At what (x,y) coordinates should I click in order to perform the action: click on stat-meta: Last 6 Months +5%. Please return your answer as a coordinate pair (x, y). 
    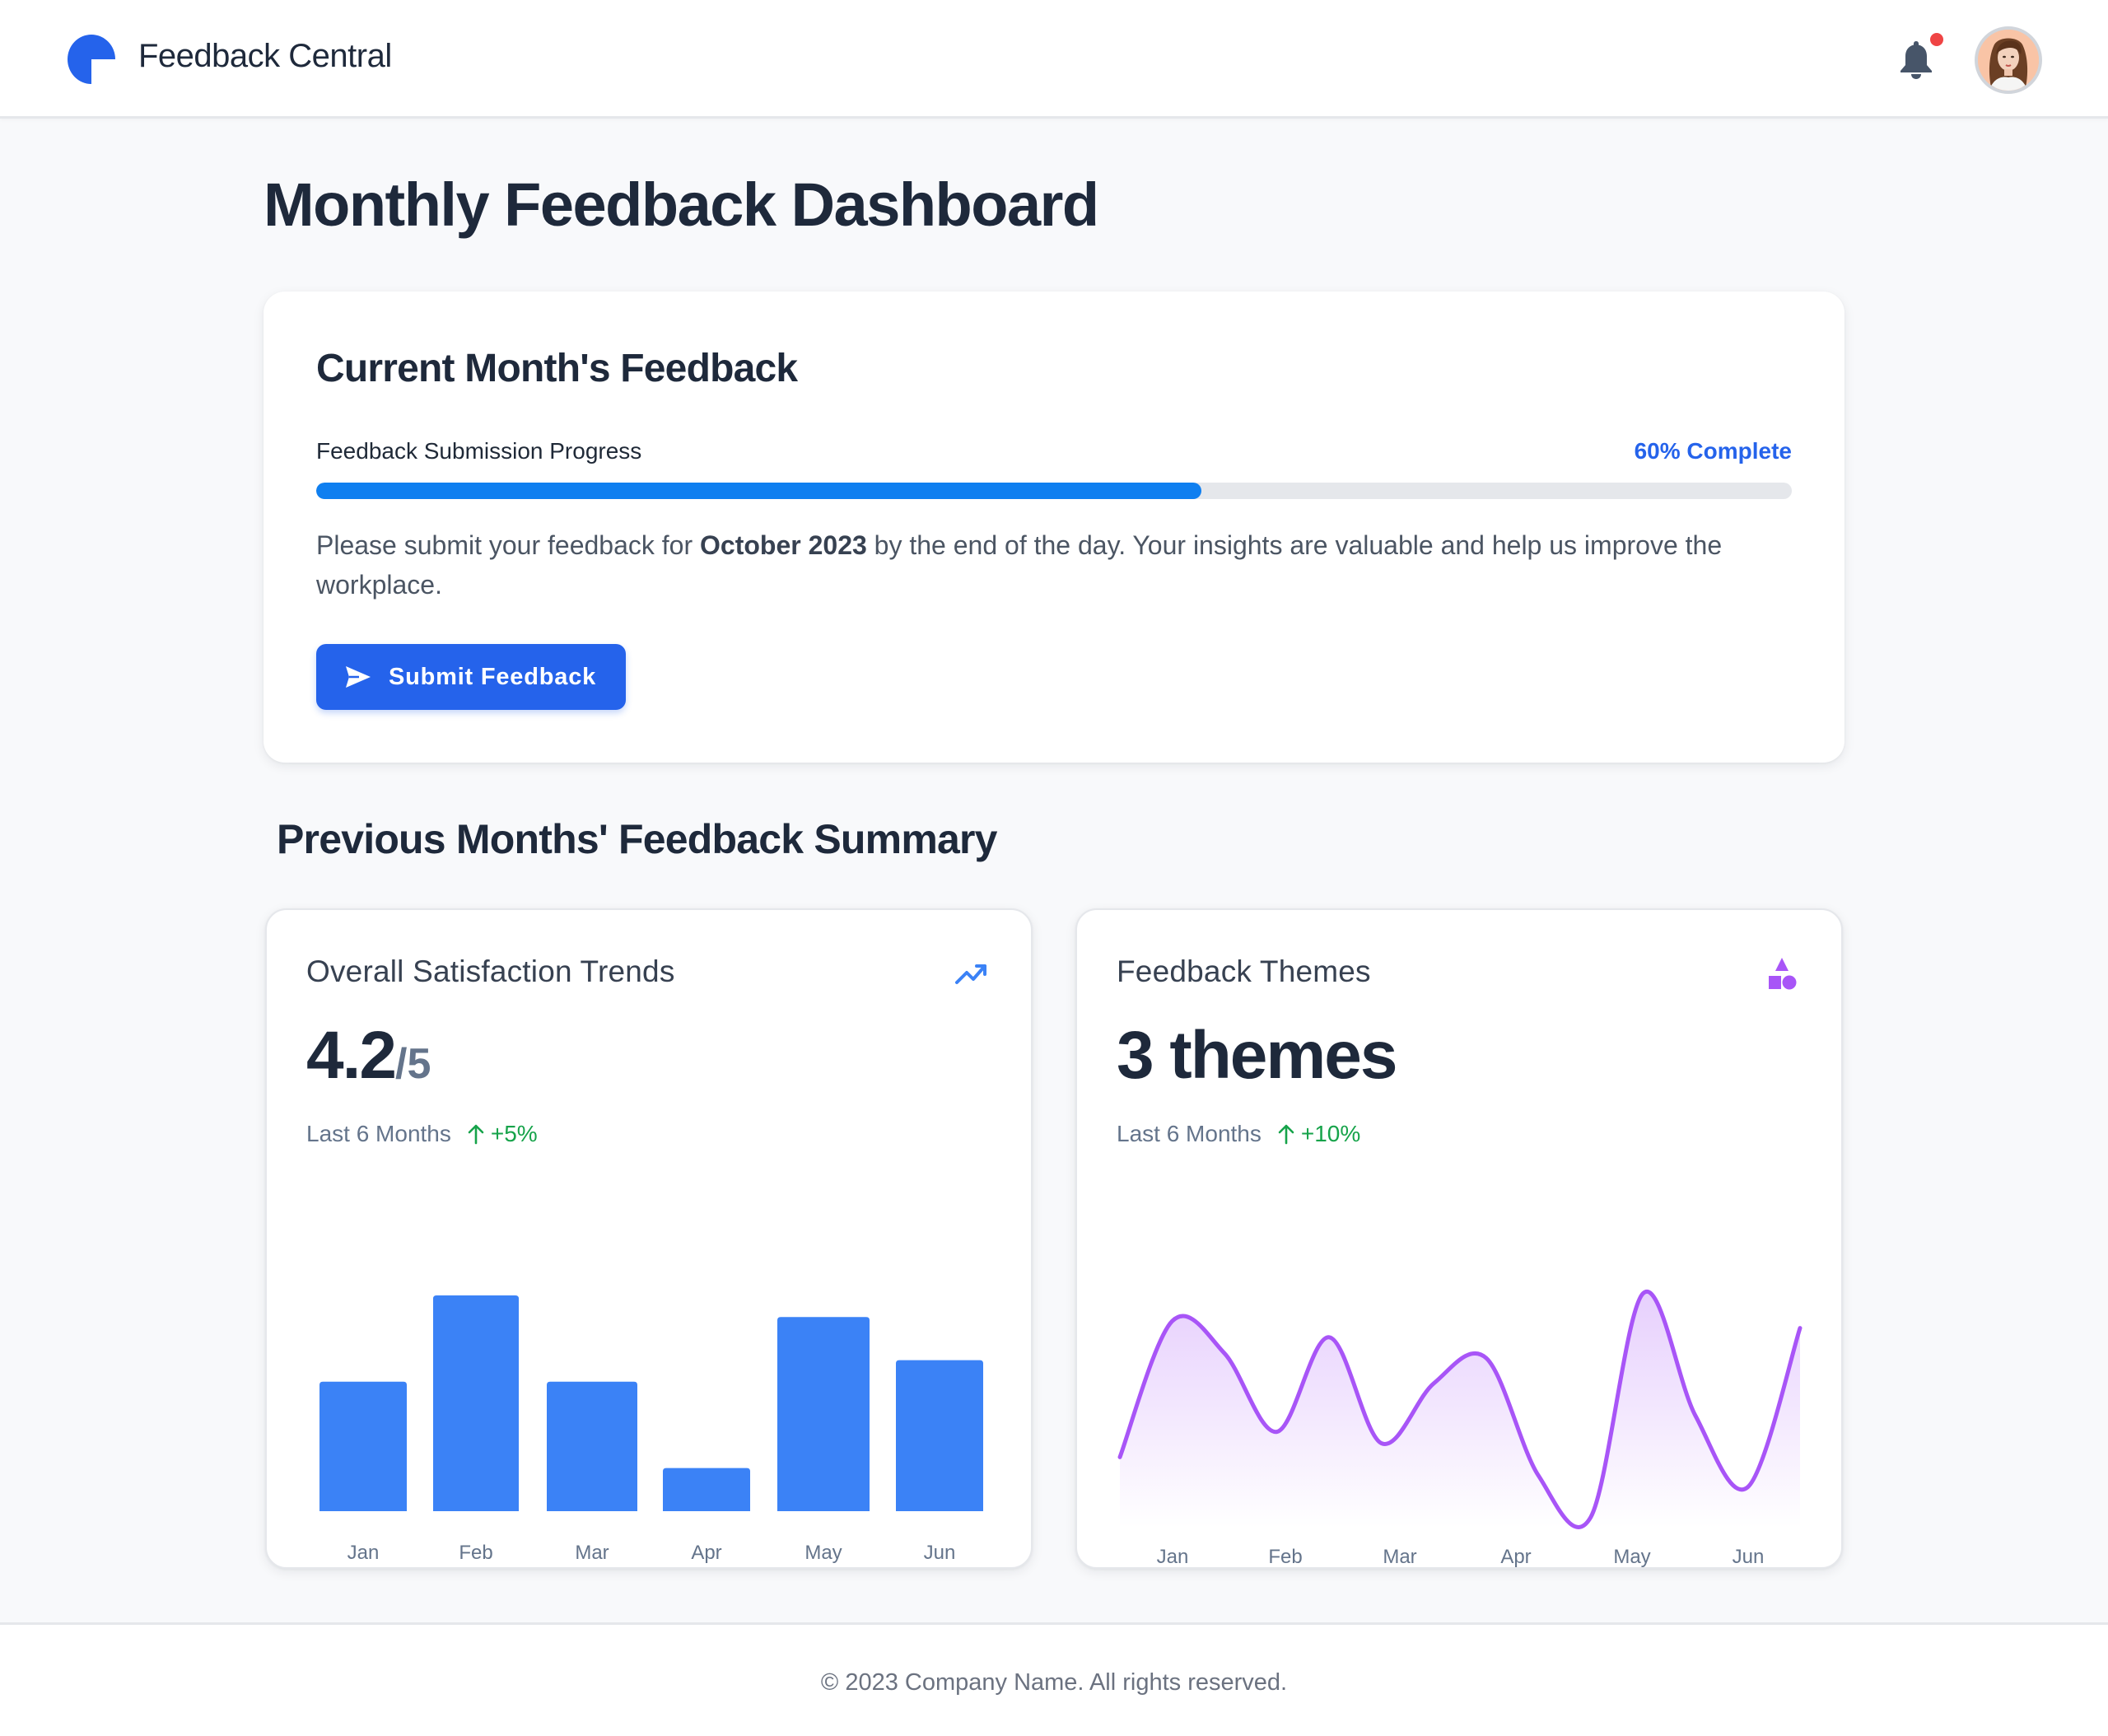
    Looking at the image, I should click on (422, 1134).